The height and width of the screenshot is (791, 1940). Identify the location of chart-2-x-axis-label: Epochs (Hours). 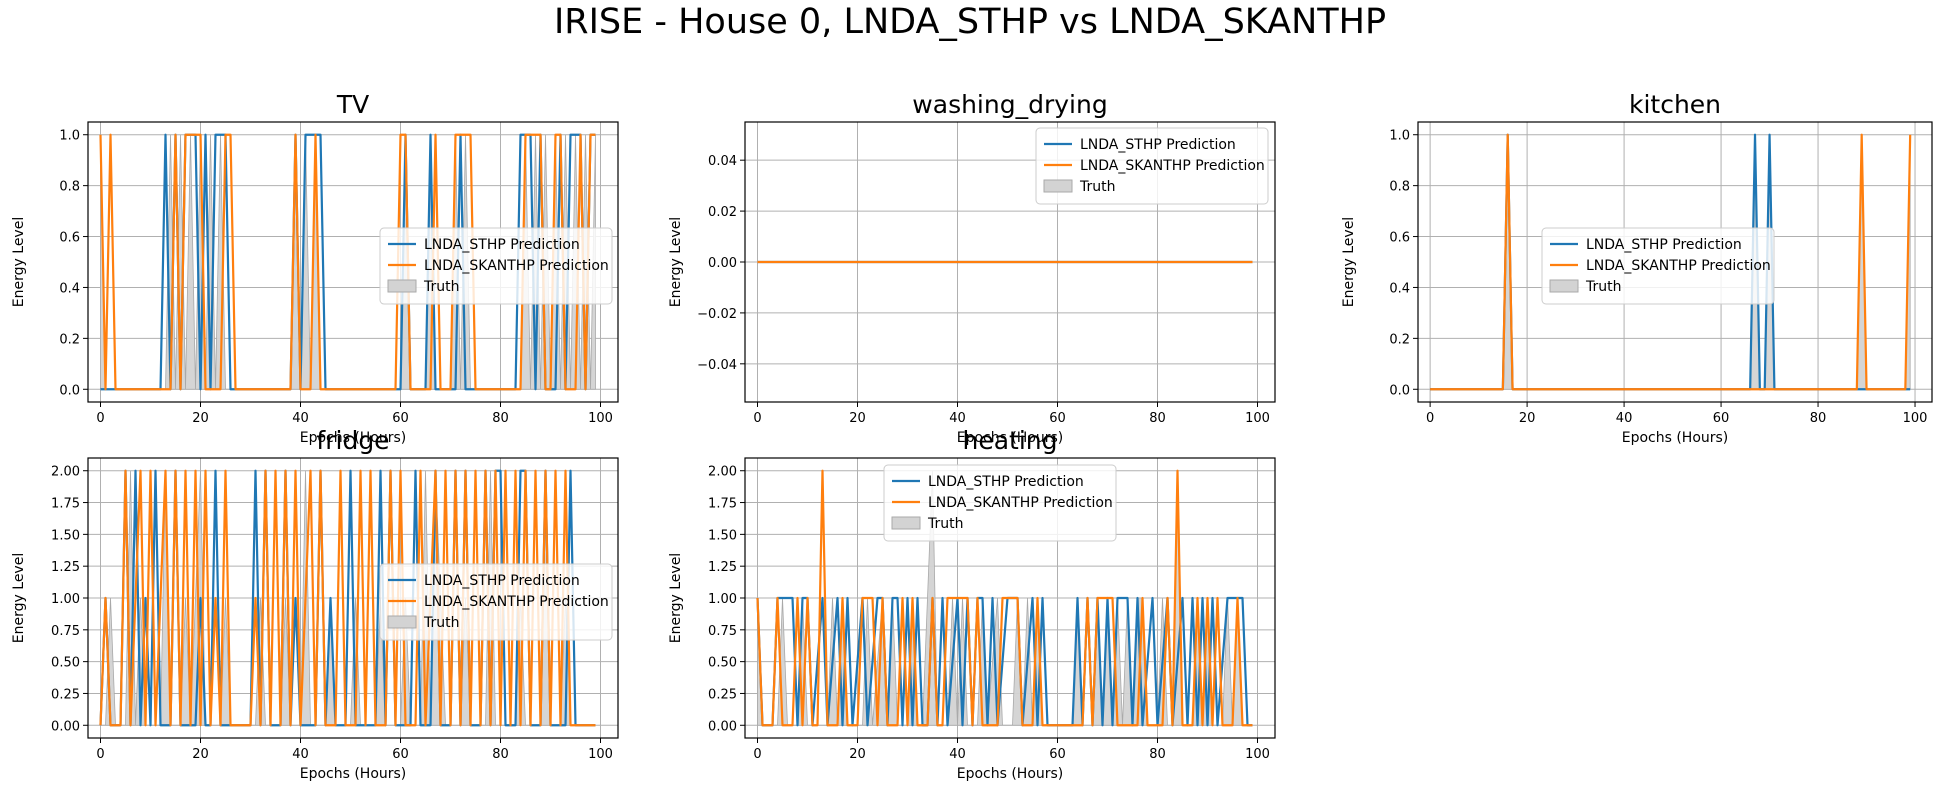
(1010, 438).